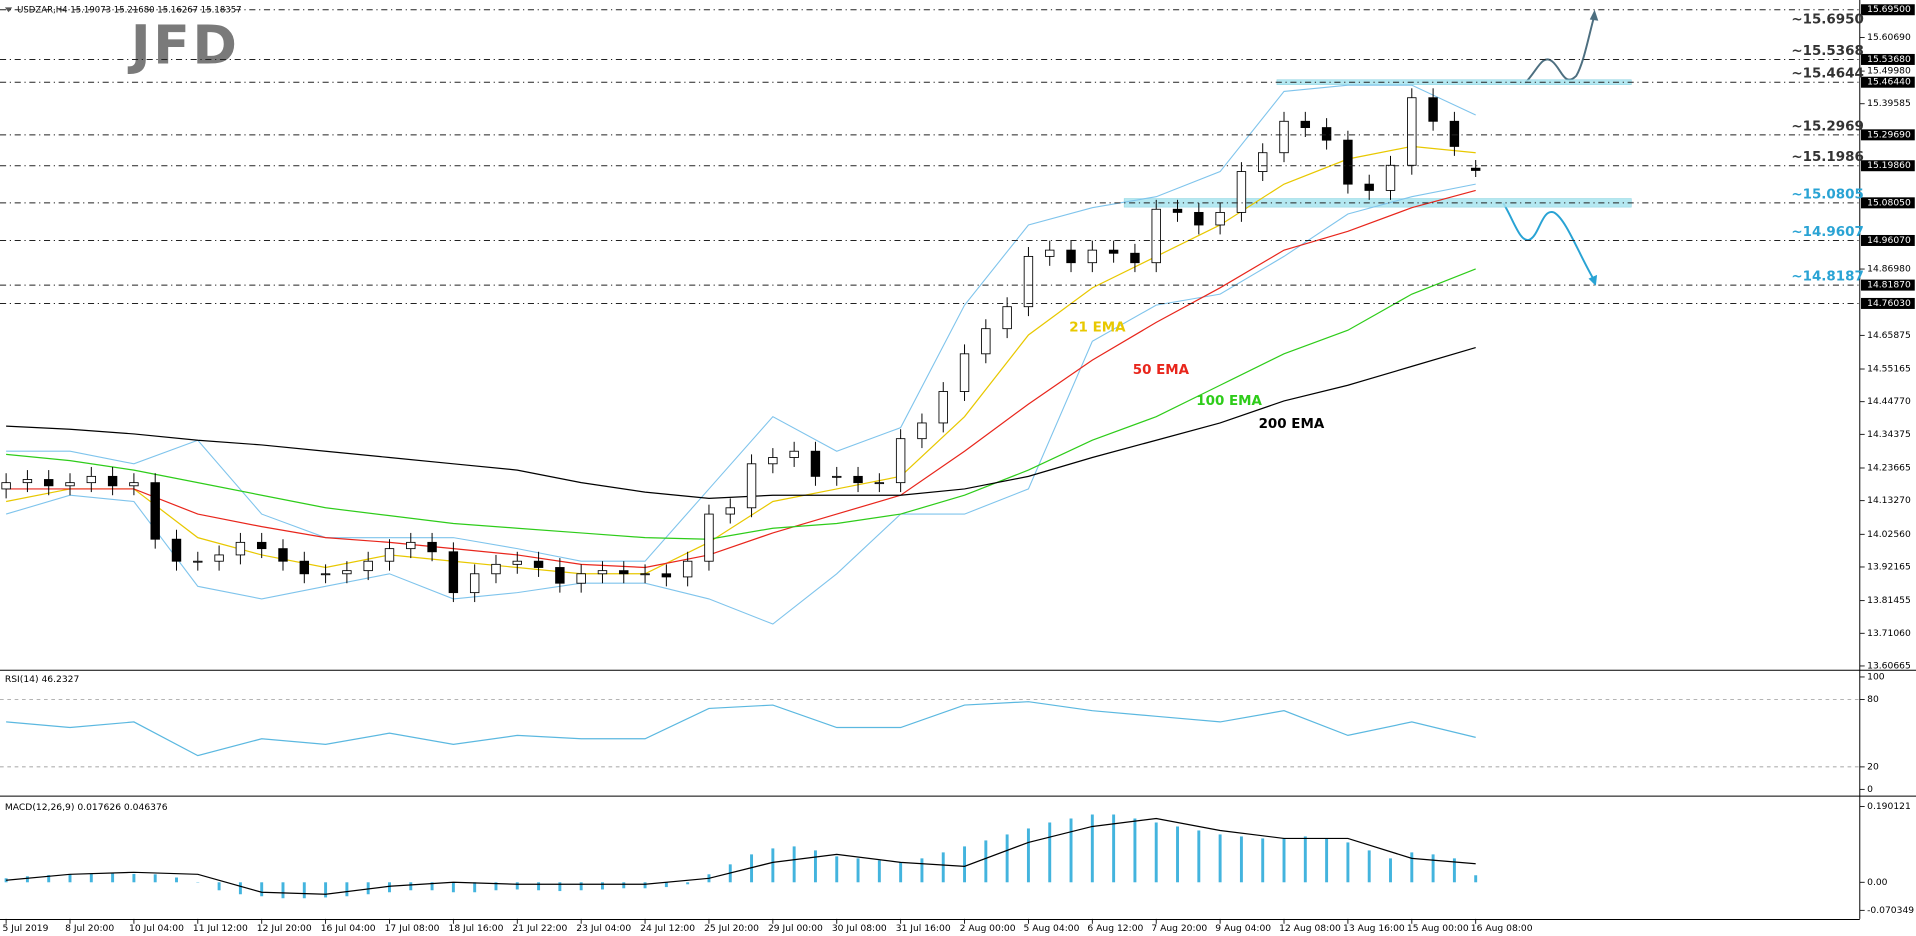 Image resolution: width=1916 pixels, height=936 pixels. I want to click on level-axis-label: 14.96070, so click(1889, 240).